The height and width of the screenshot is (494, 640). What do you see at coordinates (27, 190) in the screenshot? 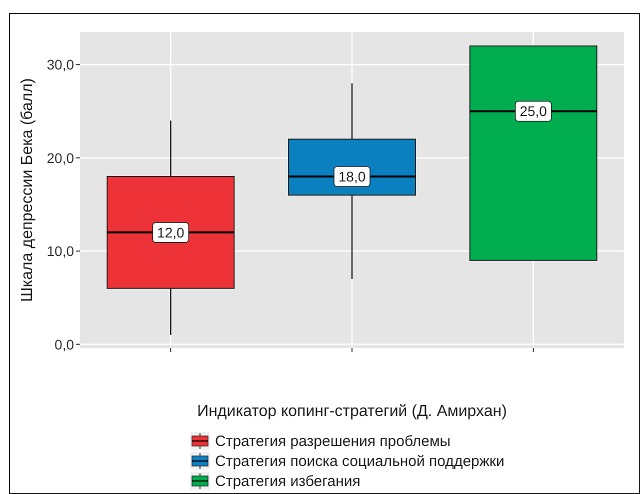
I see `y-axis-title: Шкала депрессии Бека (балл)` at bounding box center [27, 190].